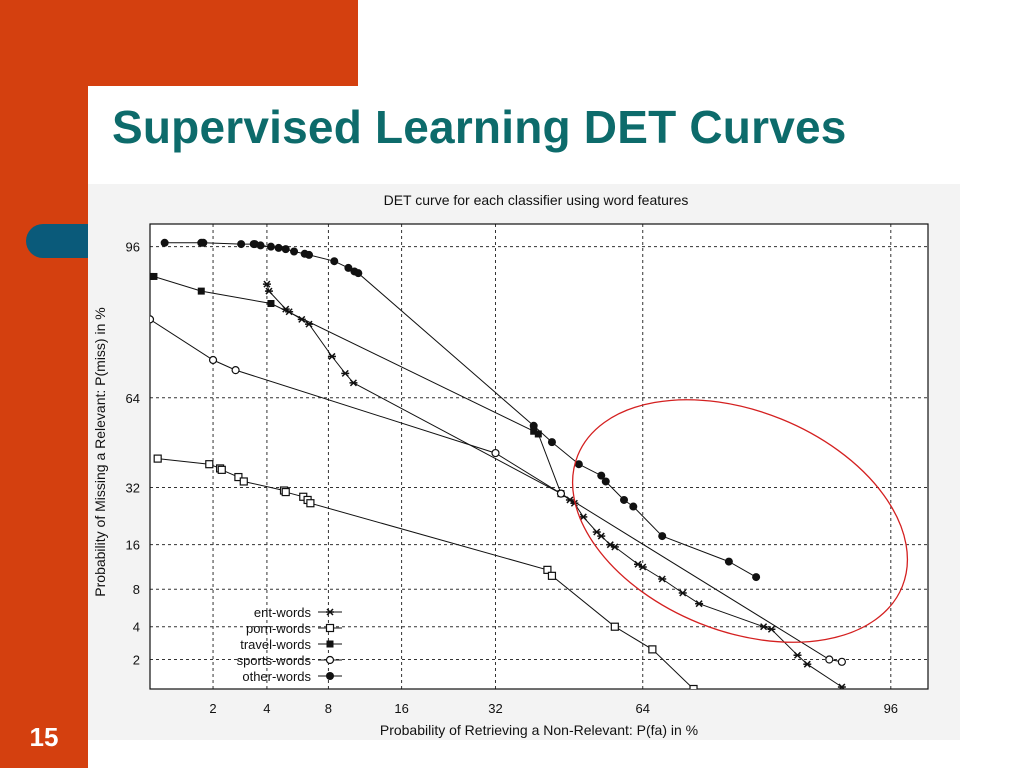  Describe the element at coordinates (495, 708) in the screenshot. I see `x-tick-label: 32` at that location.